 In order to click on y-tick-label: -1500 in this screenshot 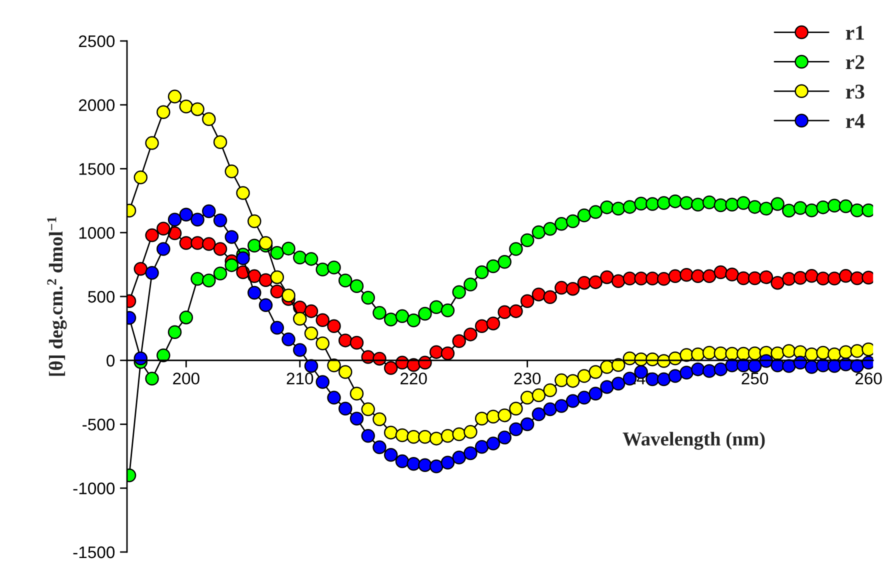, I will do `click(94, 552)`.